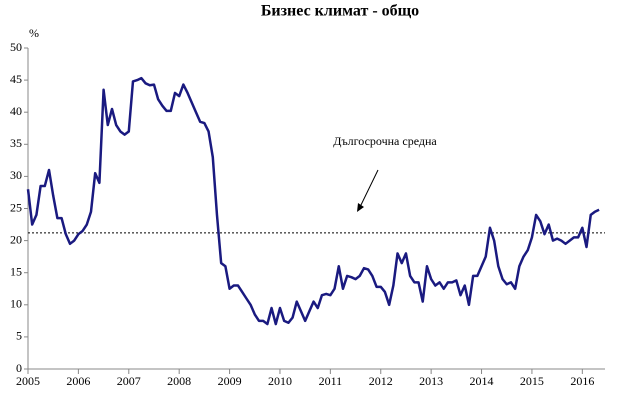 The width and height of the screenshot is (620, 406). Describe the element at coordinates (16, 207) in the screenshot. I see `y-tick-label: 25` at that location.